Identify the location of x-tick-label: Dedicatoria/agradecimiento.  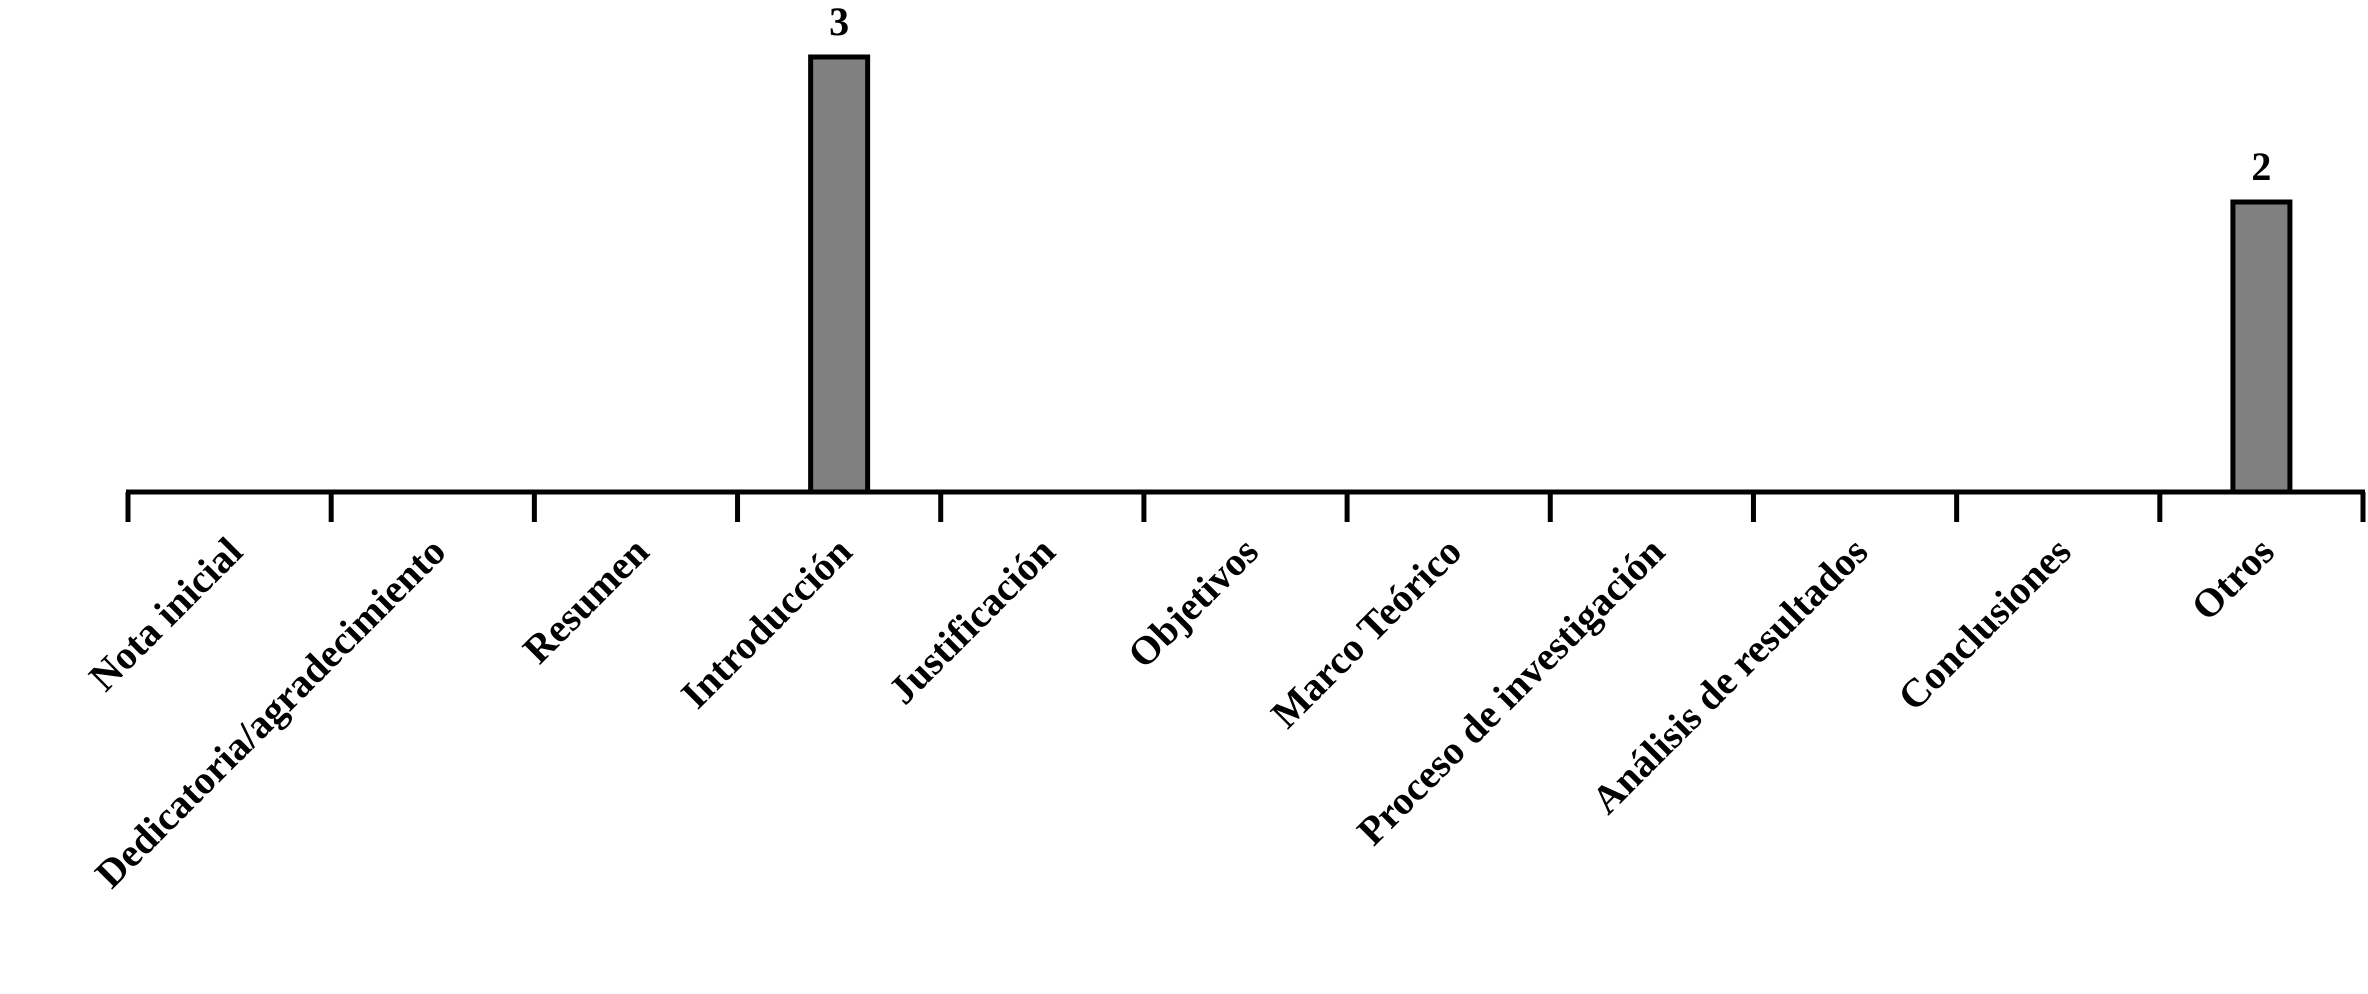
(270, 713).